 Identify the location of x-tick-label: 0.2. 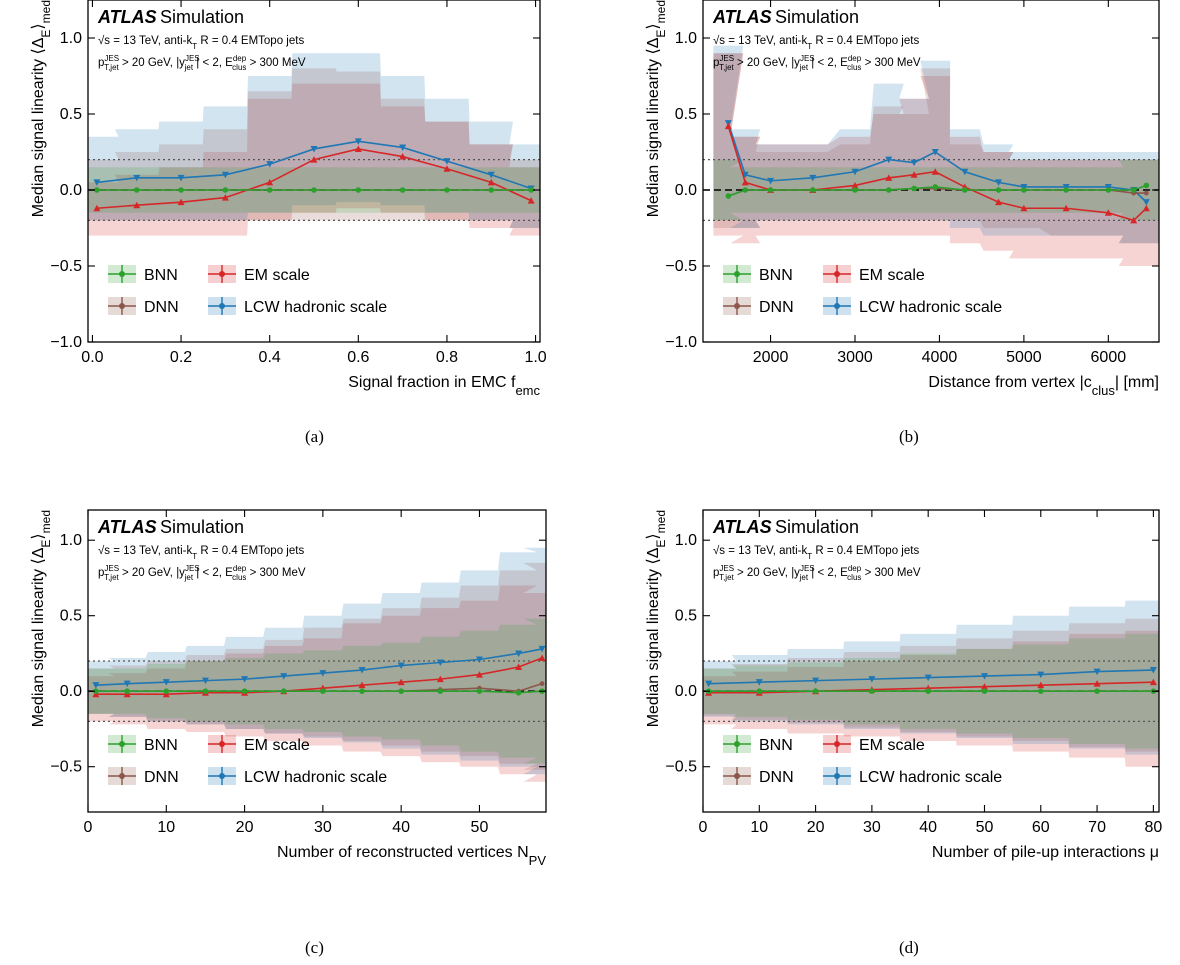
(181, 357).